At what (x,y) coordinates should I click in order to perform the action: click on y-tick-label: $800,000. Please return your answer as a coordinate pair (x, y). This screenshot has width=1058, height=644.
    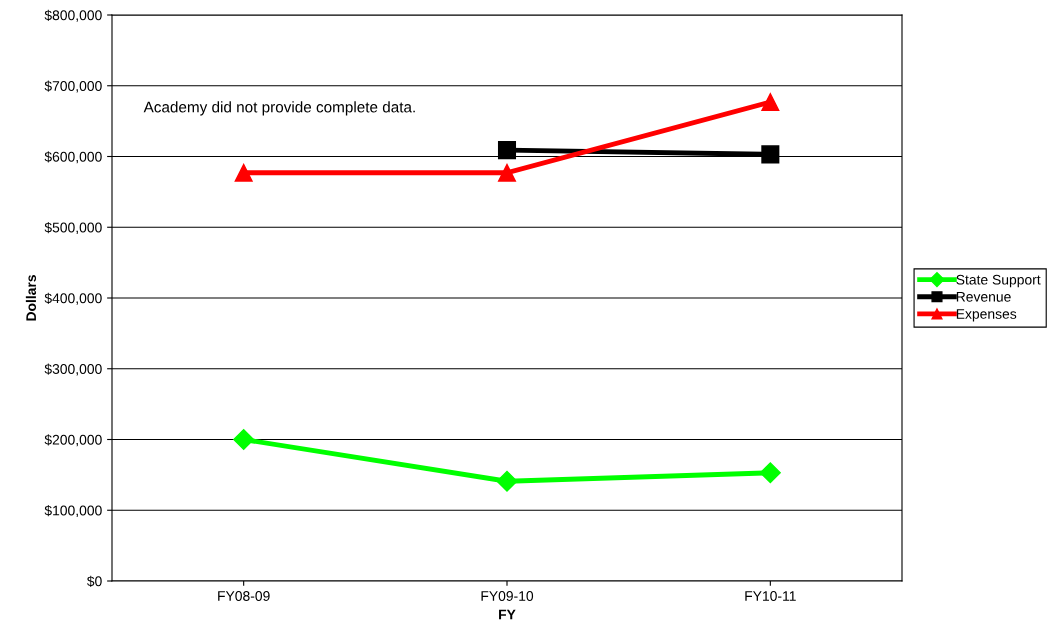
    Looking at the image, I should click on (73, 15).